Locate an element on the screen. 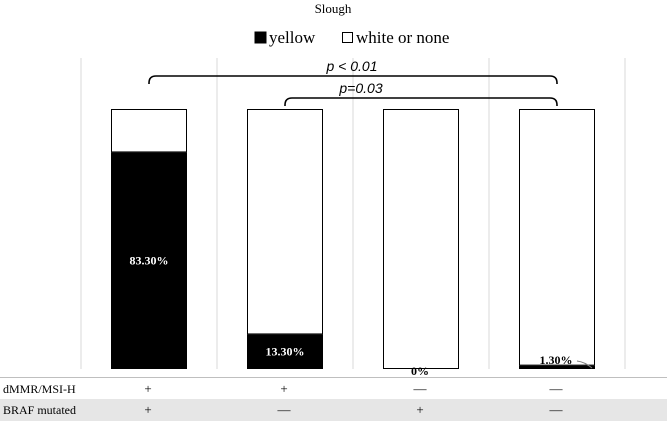 The image size is (667, 421). legend: yellow white or none is located at coordinates (351, 37).